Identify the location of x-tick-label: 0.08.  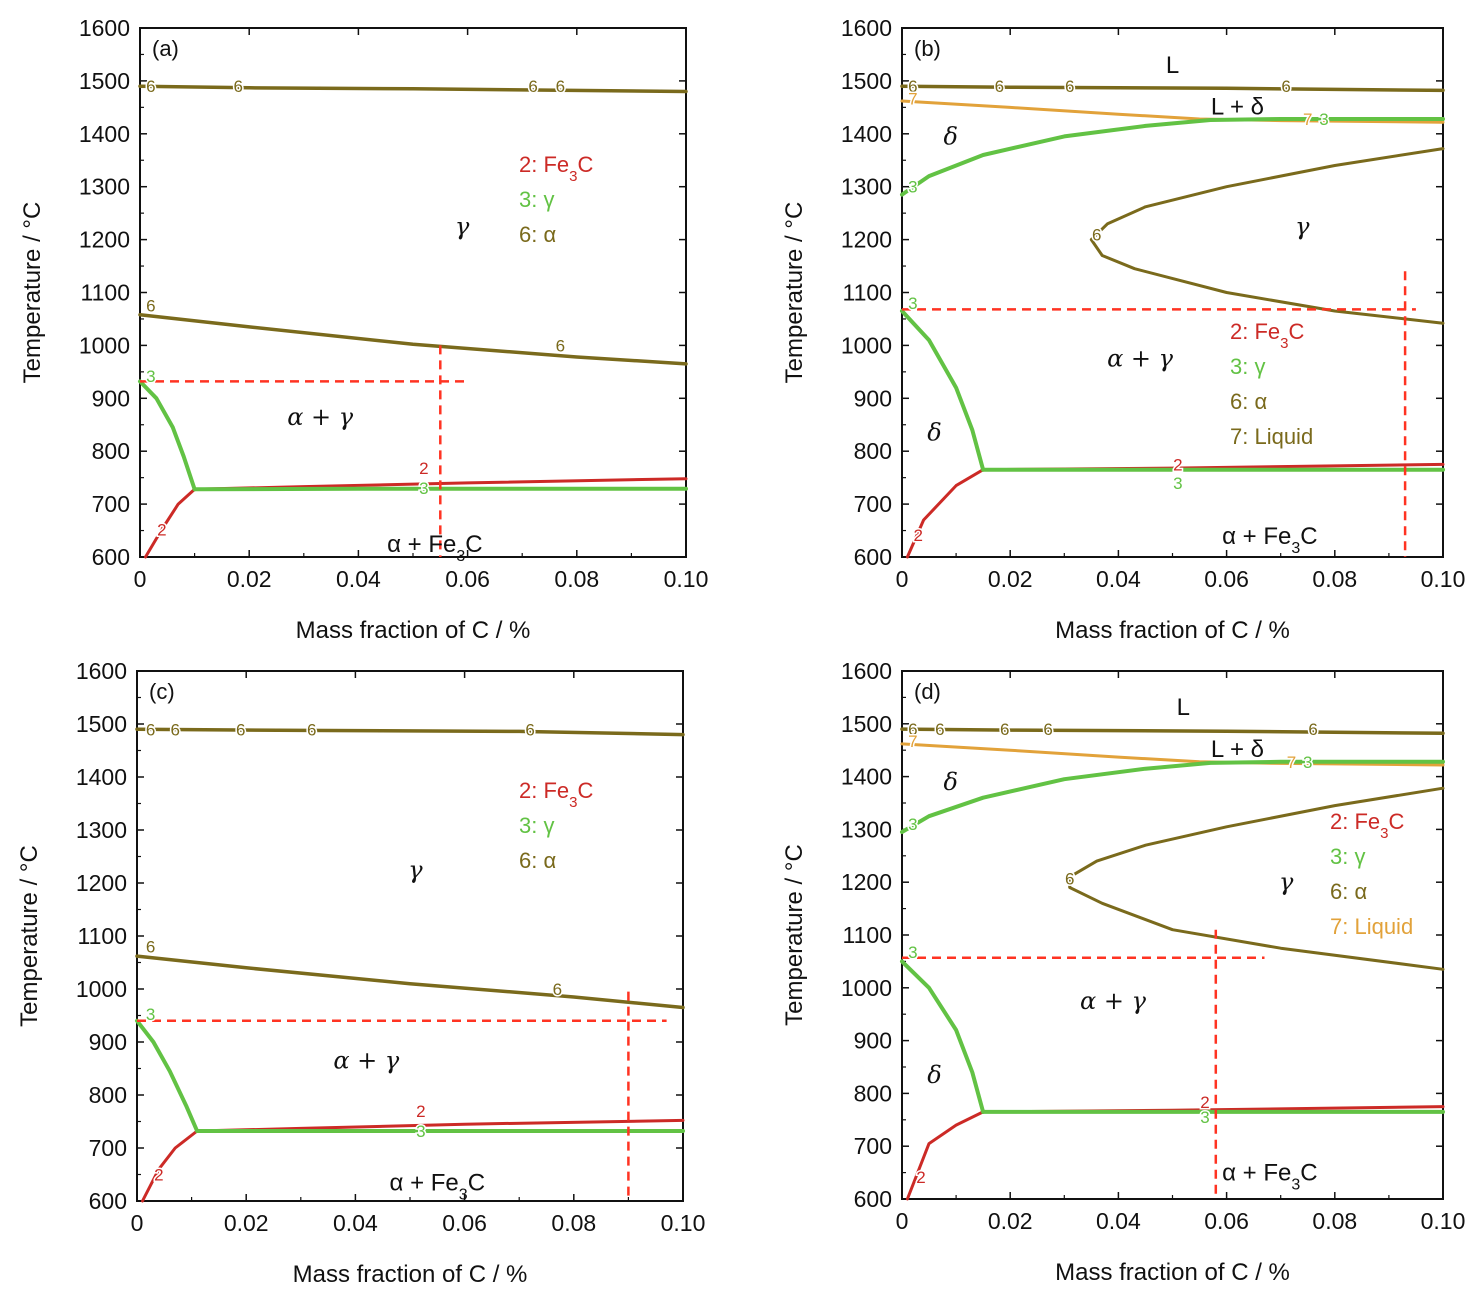
(576, 579).